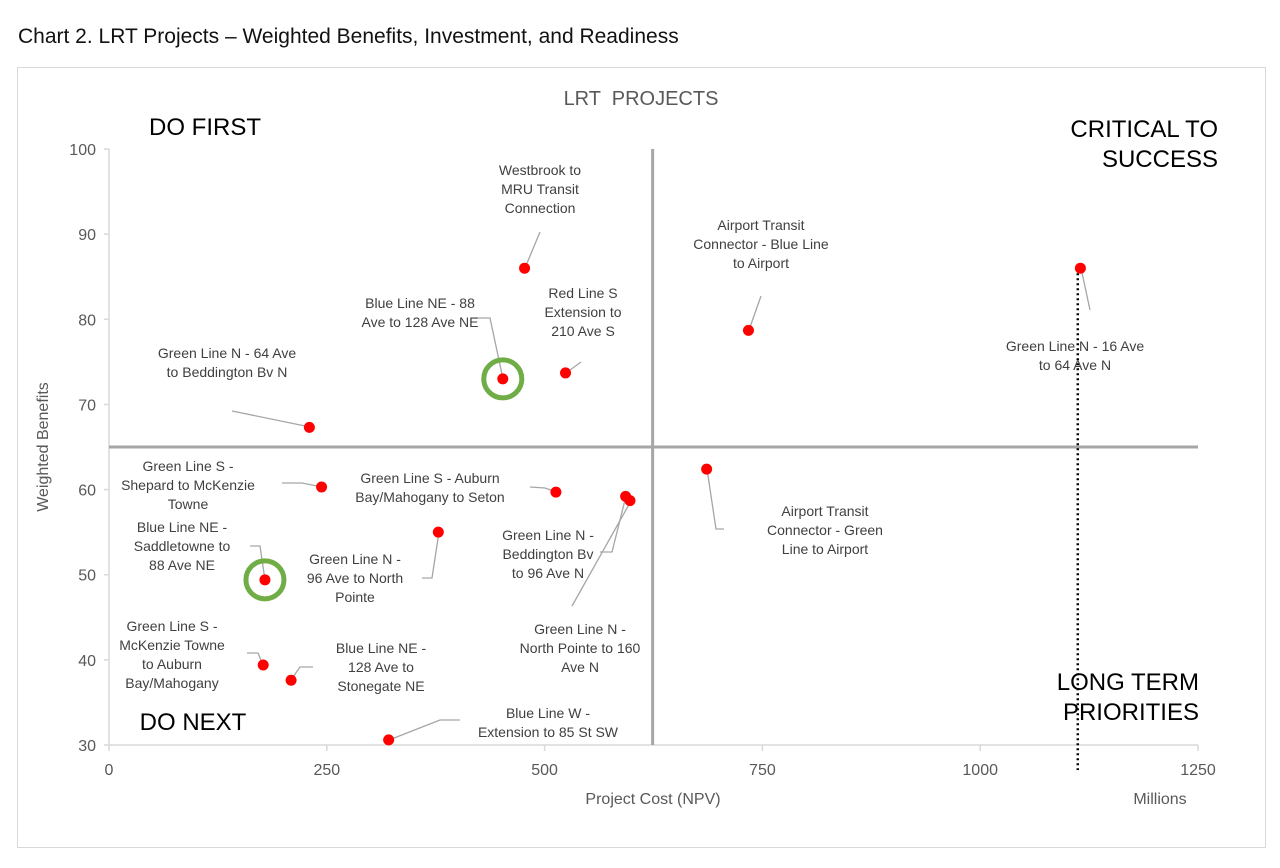 The width and height of the screenshot is (1280, 868). I want to click on x-tick-label: 1000, so click(980, 770).